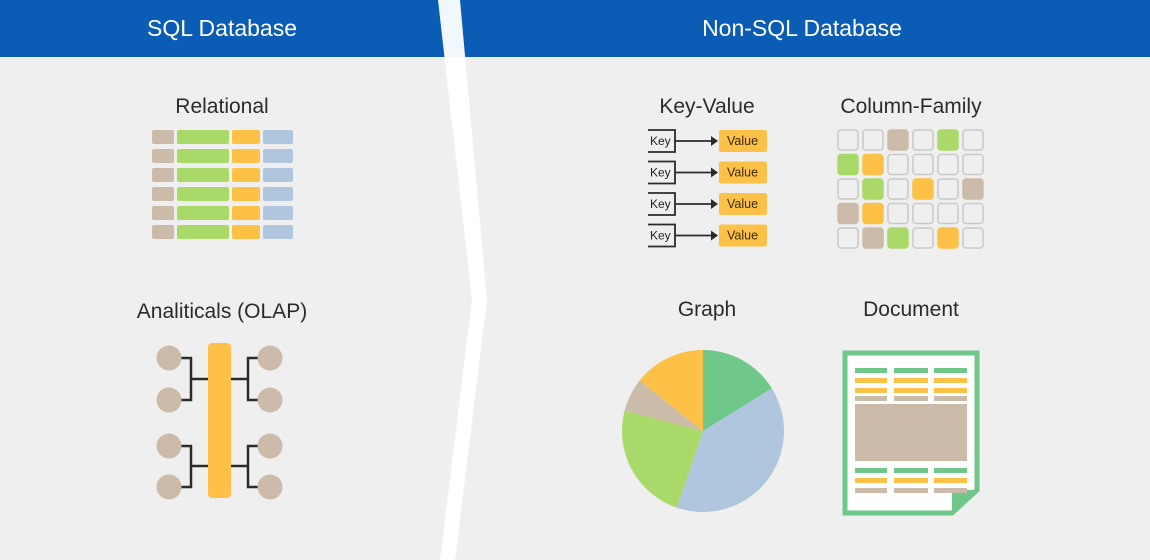 The height and width of the screenshot is (560, 1150). What do you see at coordinates (662, 459) in the screenshot?
I see `pie-slice-lime` at bounding box center [662, 459].